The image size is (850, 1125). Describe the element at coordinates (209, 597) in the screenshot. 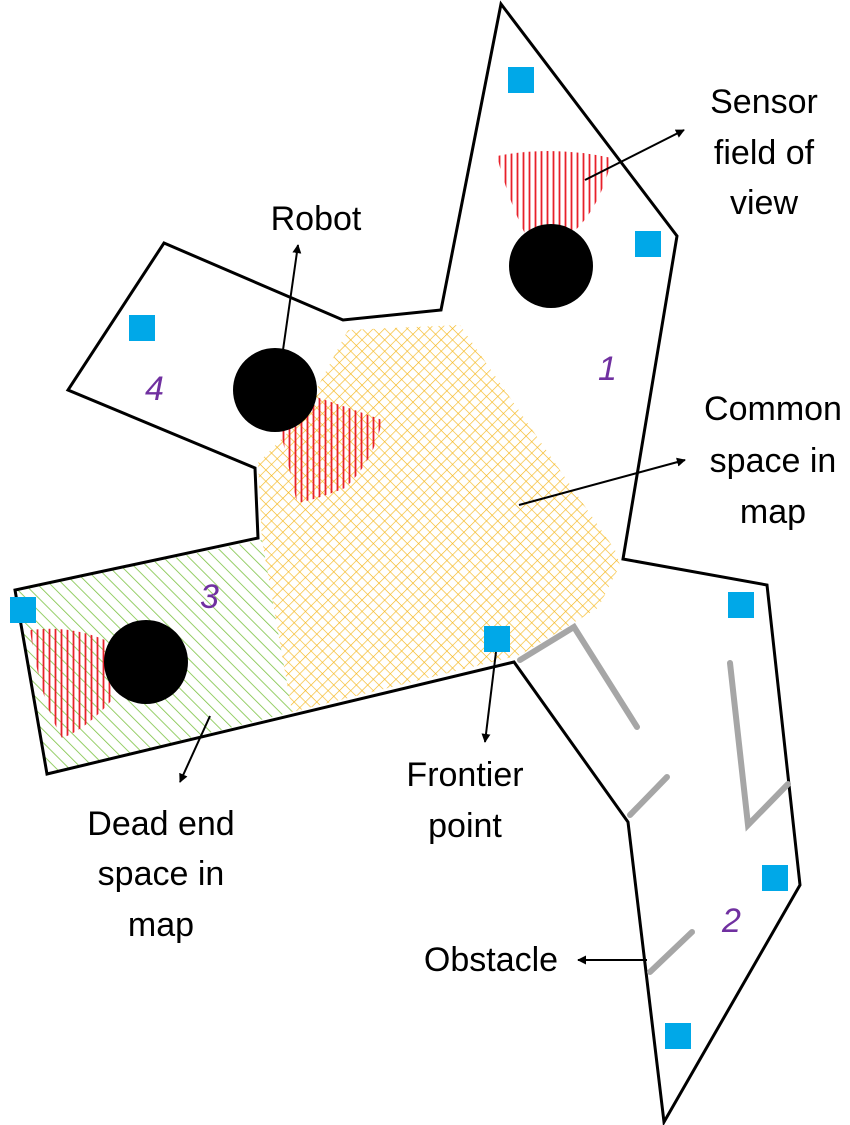

I see `region-number-3: 3` at that location.